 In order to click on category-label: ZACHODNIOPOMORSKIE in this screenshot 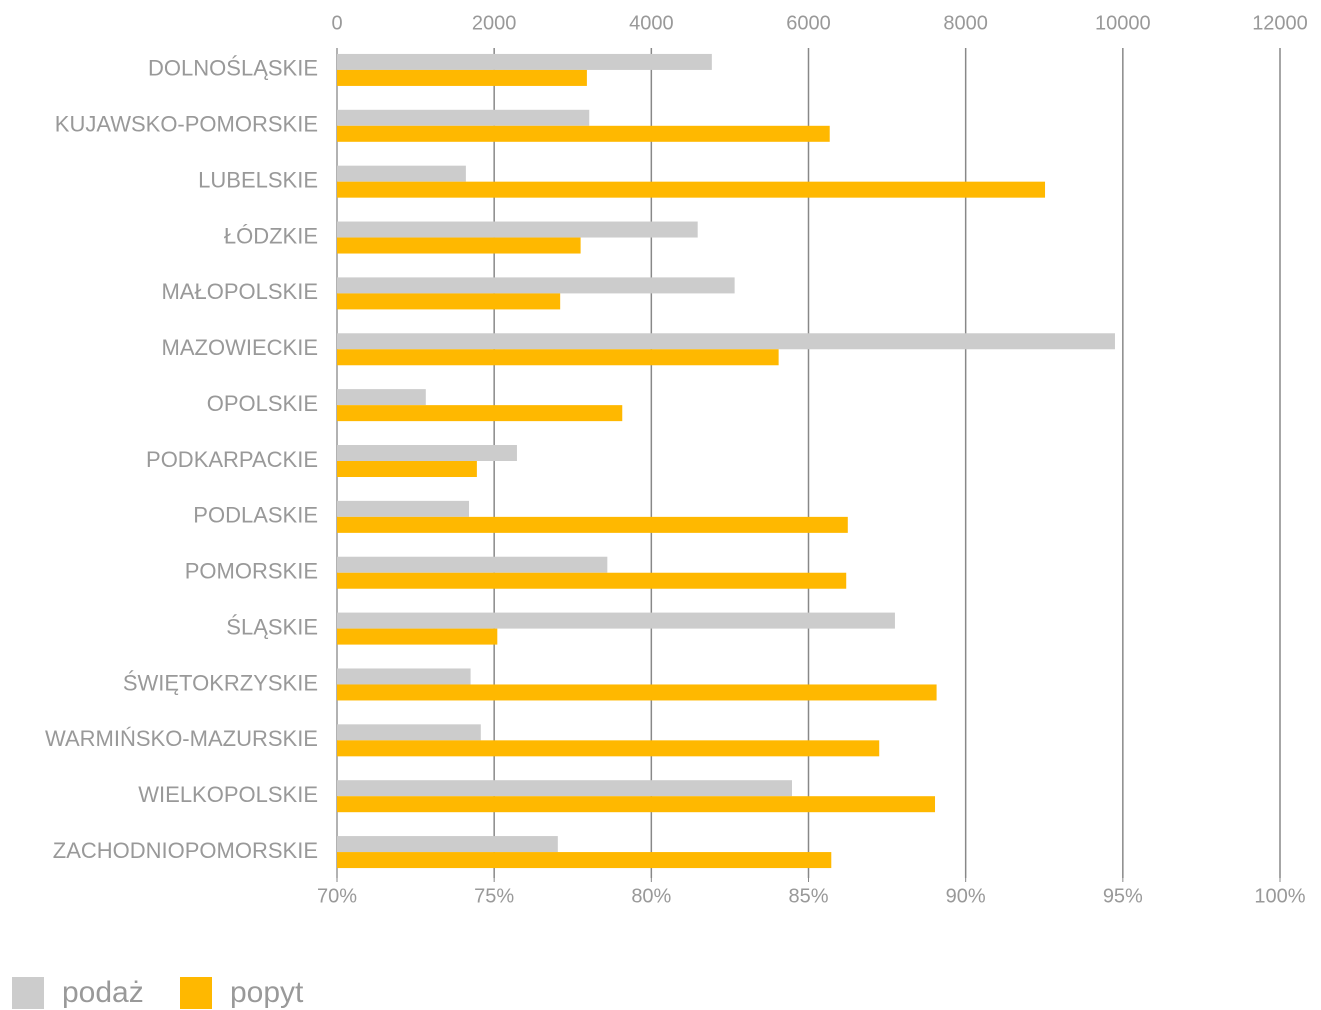, I will do `click(185, 850)`.